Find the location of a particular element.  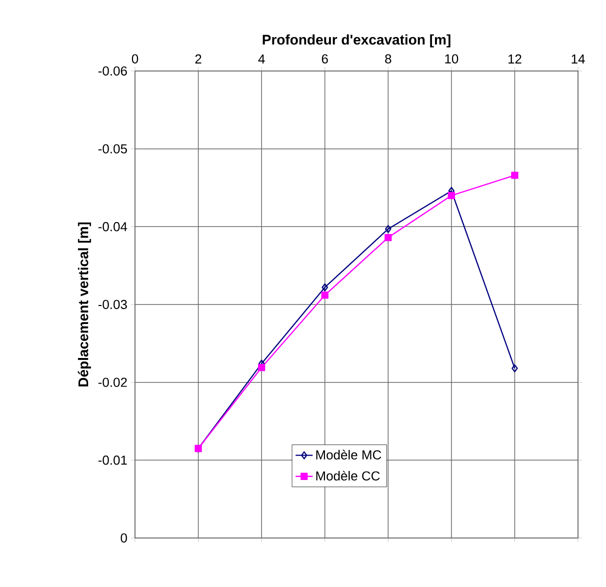

y-tick-label: -0.05 is located at coordinates (112, 149).